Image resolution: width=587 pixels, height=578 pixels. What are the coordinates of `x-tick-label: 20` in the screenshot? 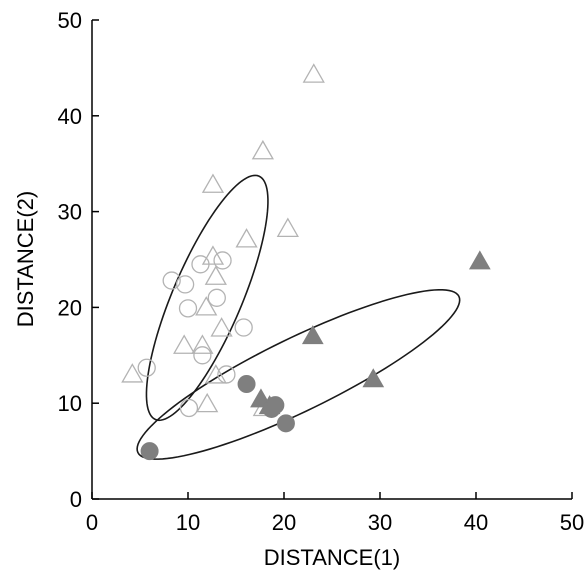 It's located at (284, 522).